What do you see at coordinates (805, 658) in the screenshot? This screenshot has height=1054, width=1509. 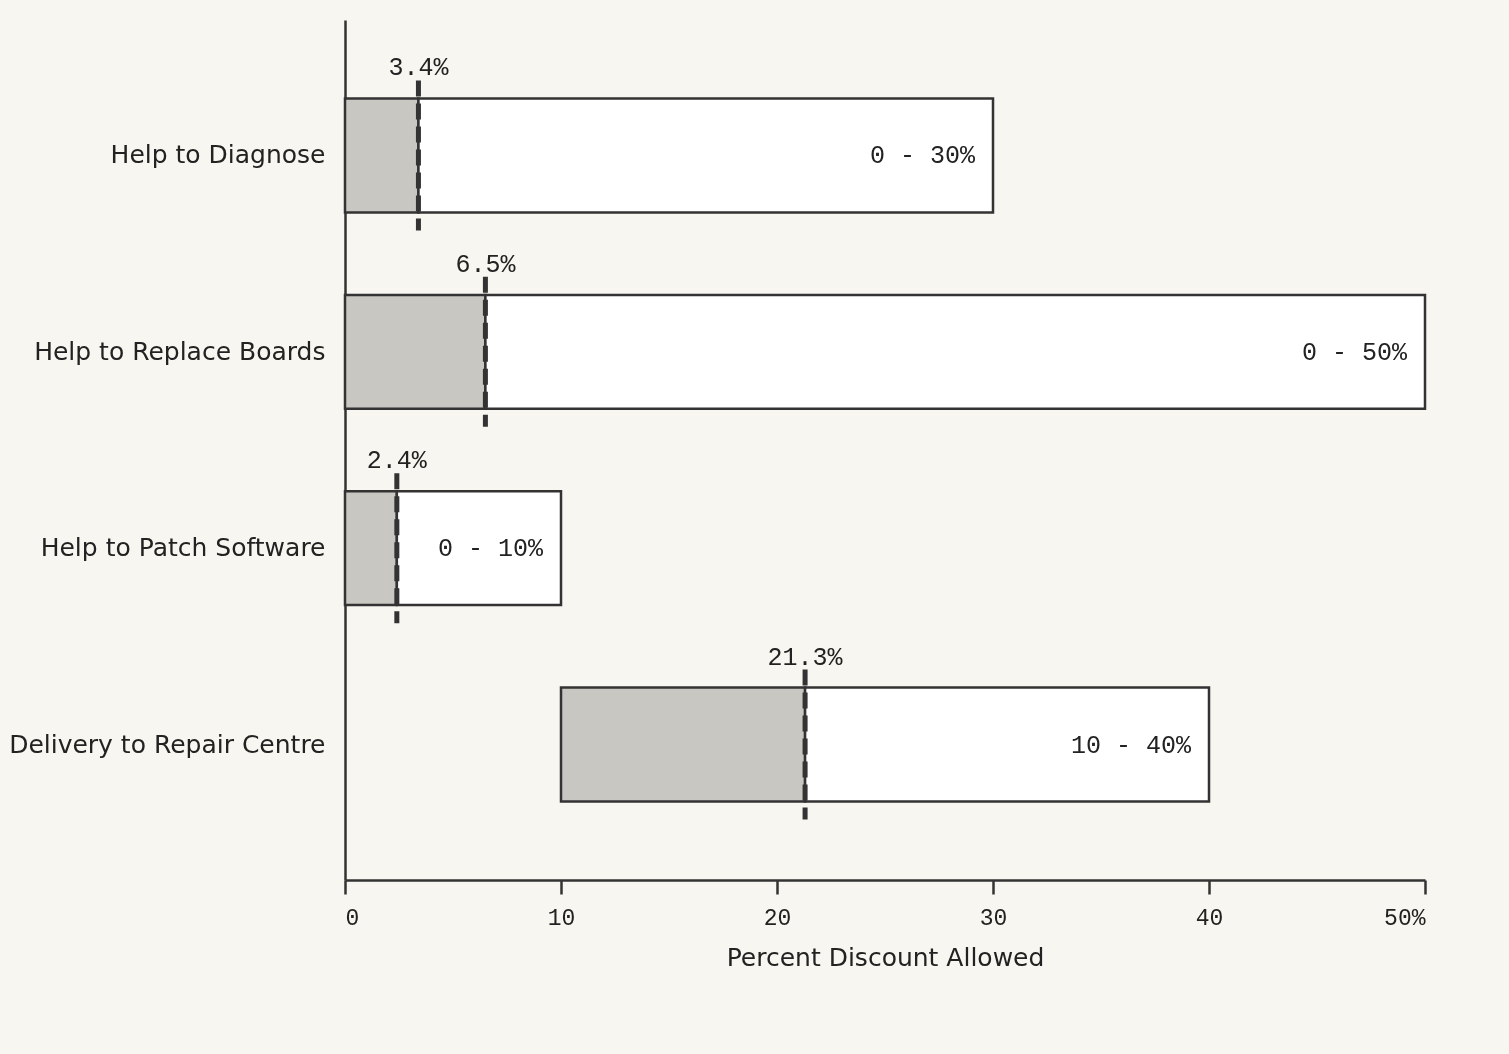 I see `annotation: 21.3%` at bounding box center [805, 658].